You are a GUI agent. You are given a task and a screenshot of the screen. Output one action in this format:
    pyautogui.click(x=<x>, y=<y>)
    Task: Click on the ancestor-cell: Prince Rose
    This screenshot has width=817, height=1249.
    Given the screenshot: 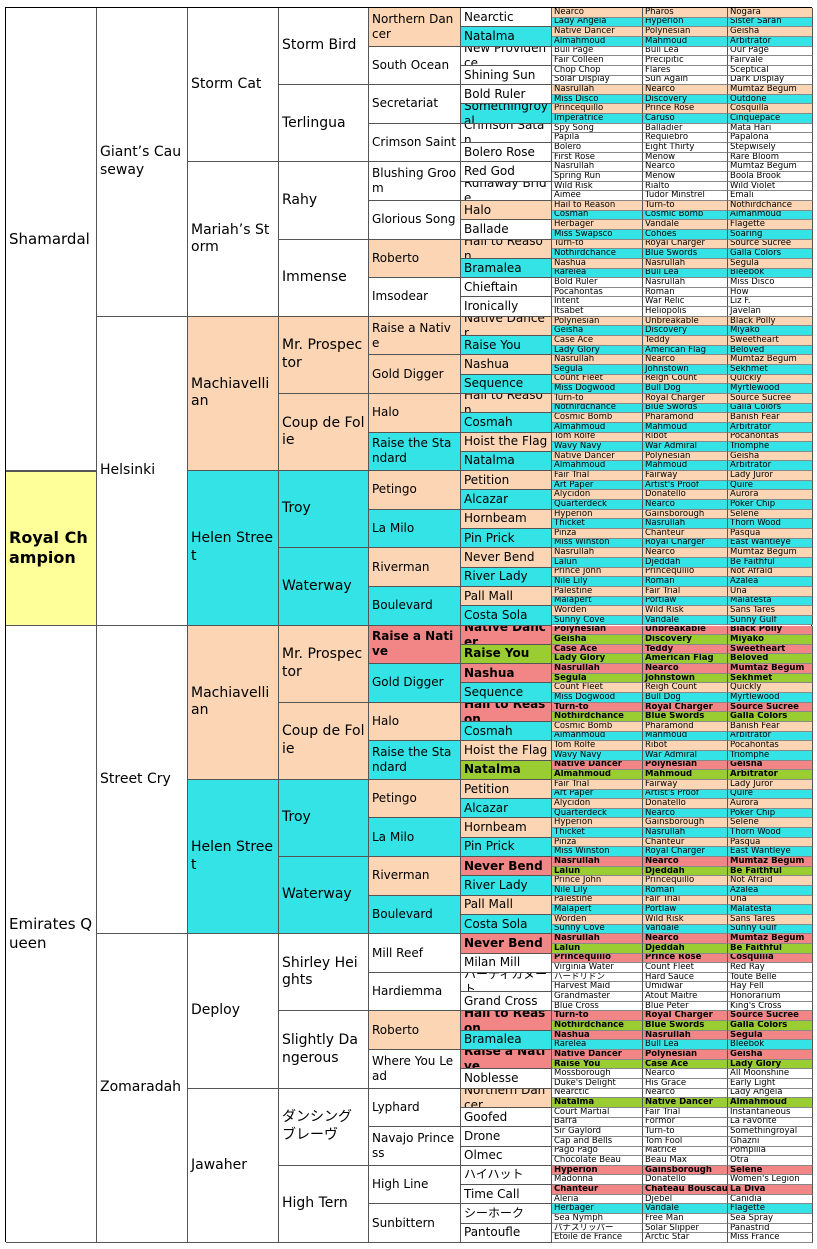 What is the action you would take?
    pyautogui.click(x=685, y=958)
    